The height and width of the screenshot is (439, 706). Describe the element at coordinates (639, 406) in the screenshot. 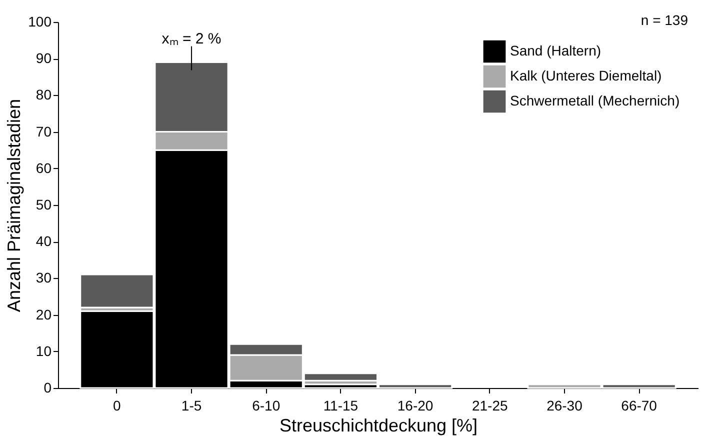

I see `x-tick-label: 66-70` at that location.